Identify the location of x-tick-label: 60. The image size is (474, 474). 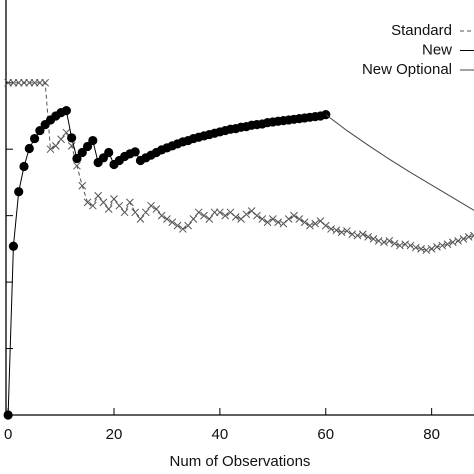
(325, 434).